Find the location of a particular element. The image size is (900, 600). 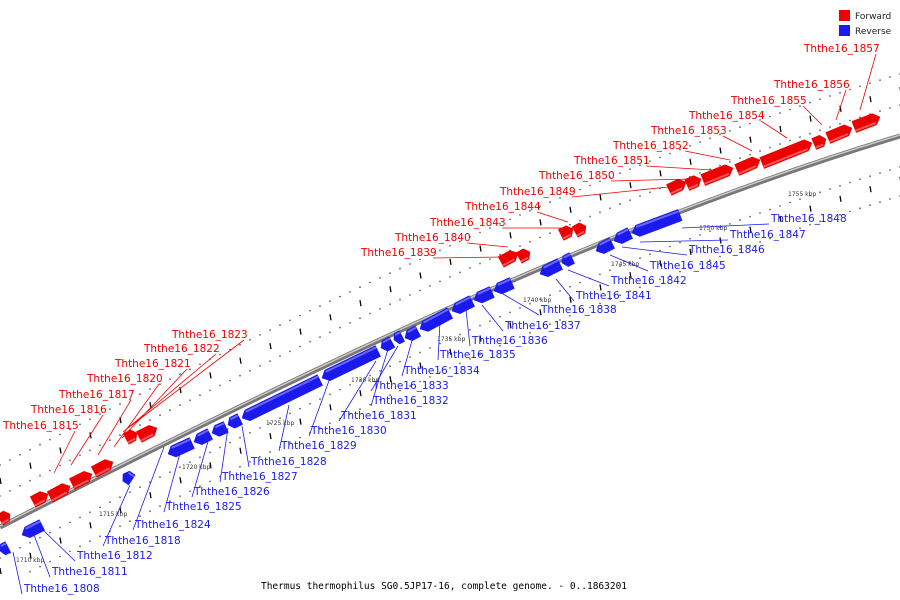

reverse-label: Ththe16_1837 is located at coordinates (542, 326).